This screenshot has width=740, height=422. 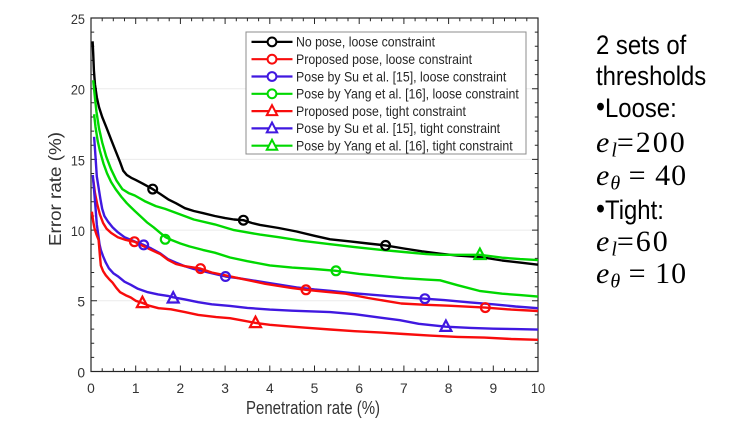 I want to click on svg-text: 25, so click(x=78, y=19).